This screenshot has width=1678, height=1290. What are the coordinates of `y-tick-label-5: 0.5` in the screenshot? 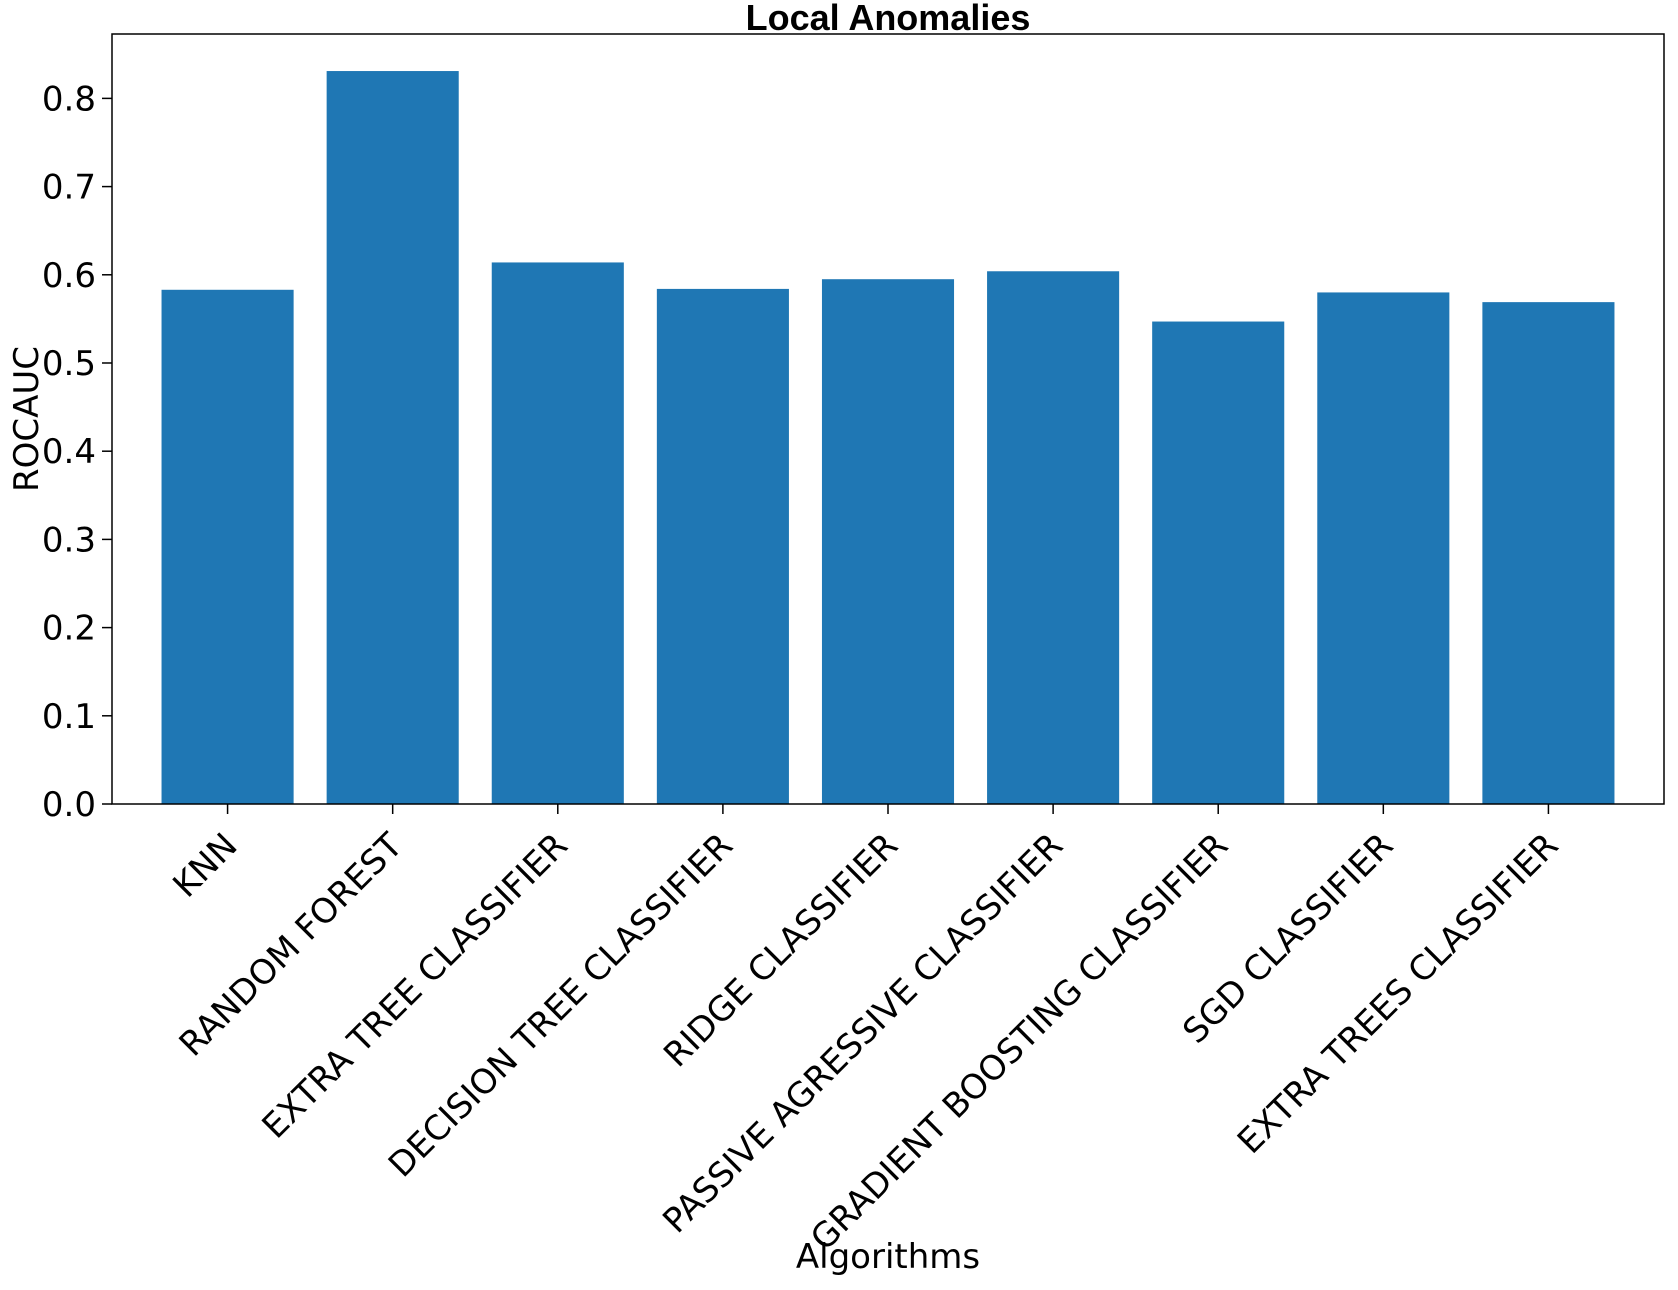 It's located at (69, 364).